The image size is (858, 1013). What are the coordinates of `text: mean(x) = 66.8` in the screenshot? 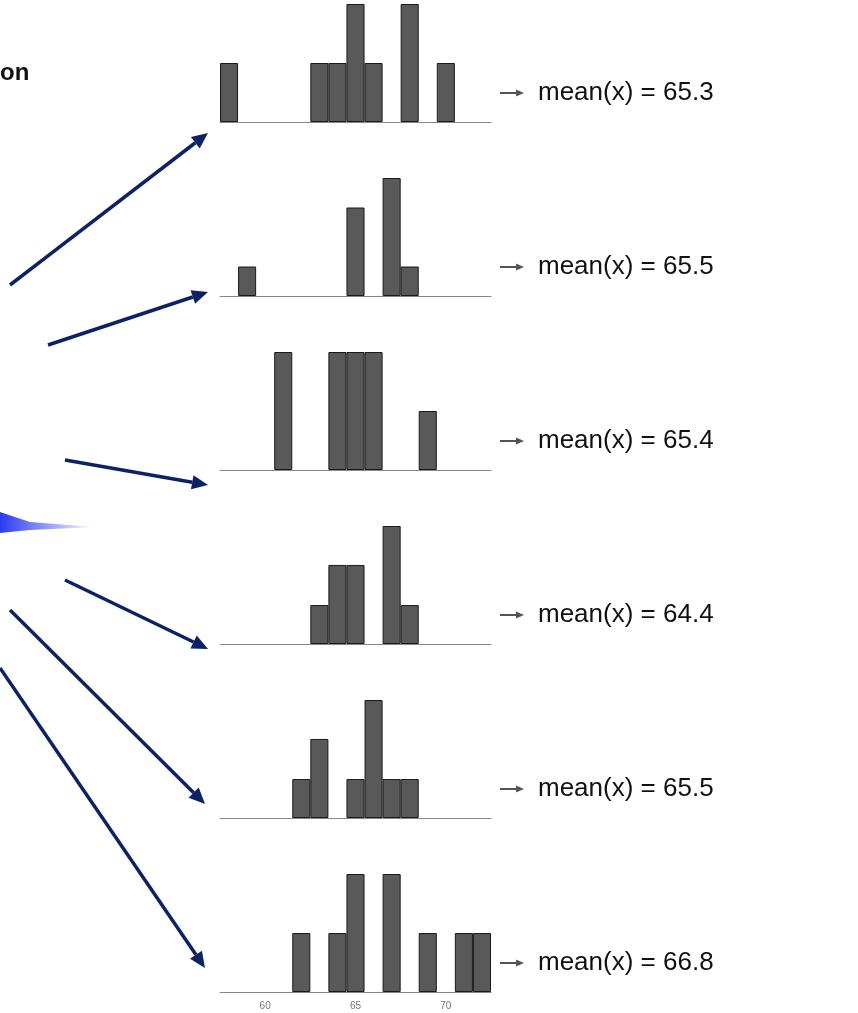 It's located at (626, 961).